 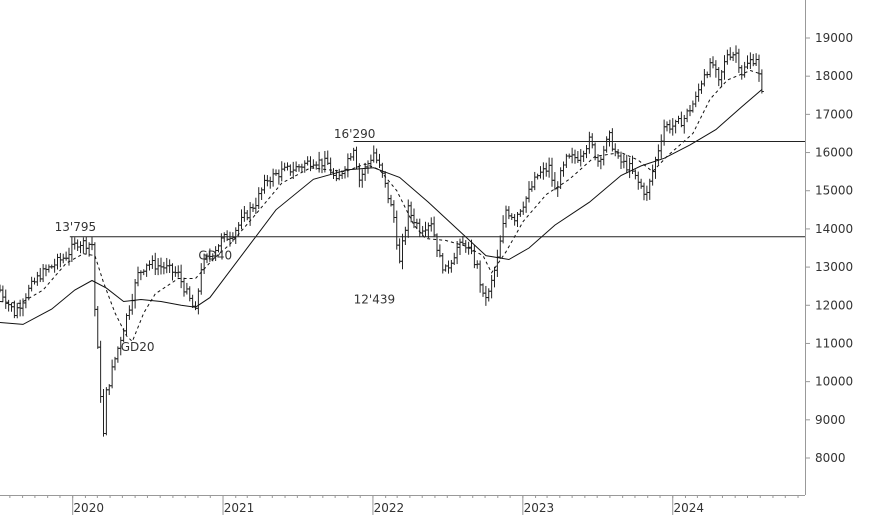 What do you see at coordinates (834, 343) in the screenshot?
I see `y-tick-label: 11000` at bounding box center [834, 343].